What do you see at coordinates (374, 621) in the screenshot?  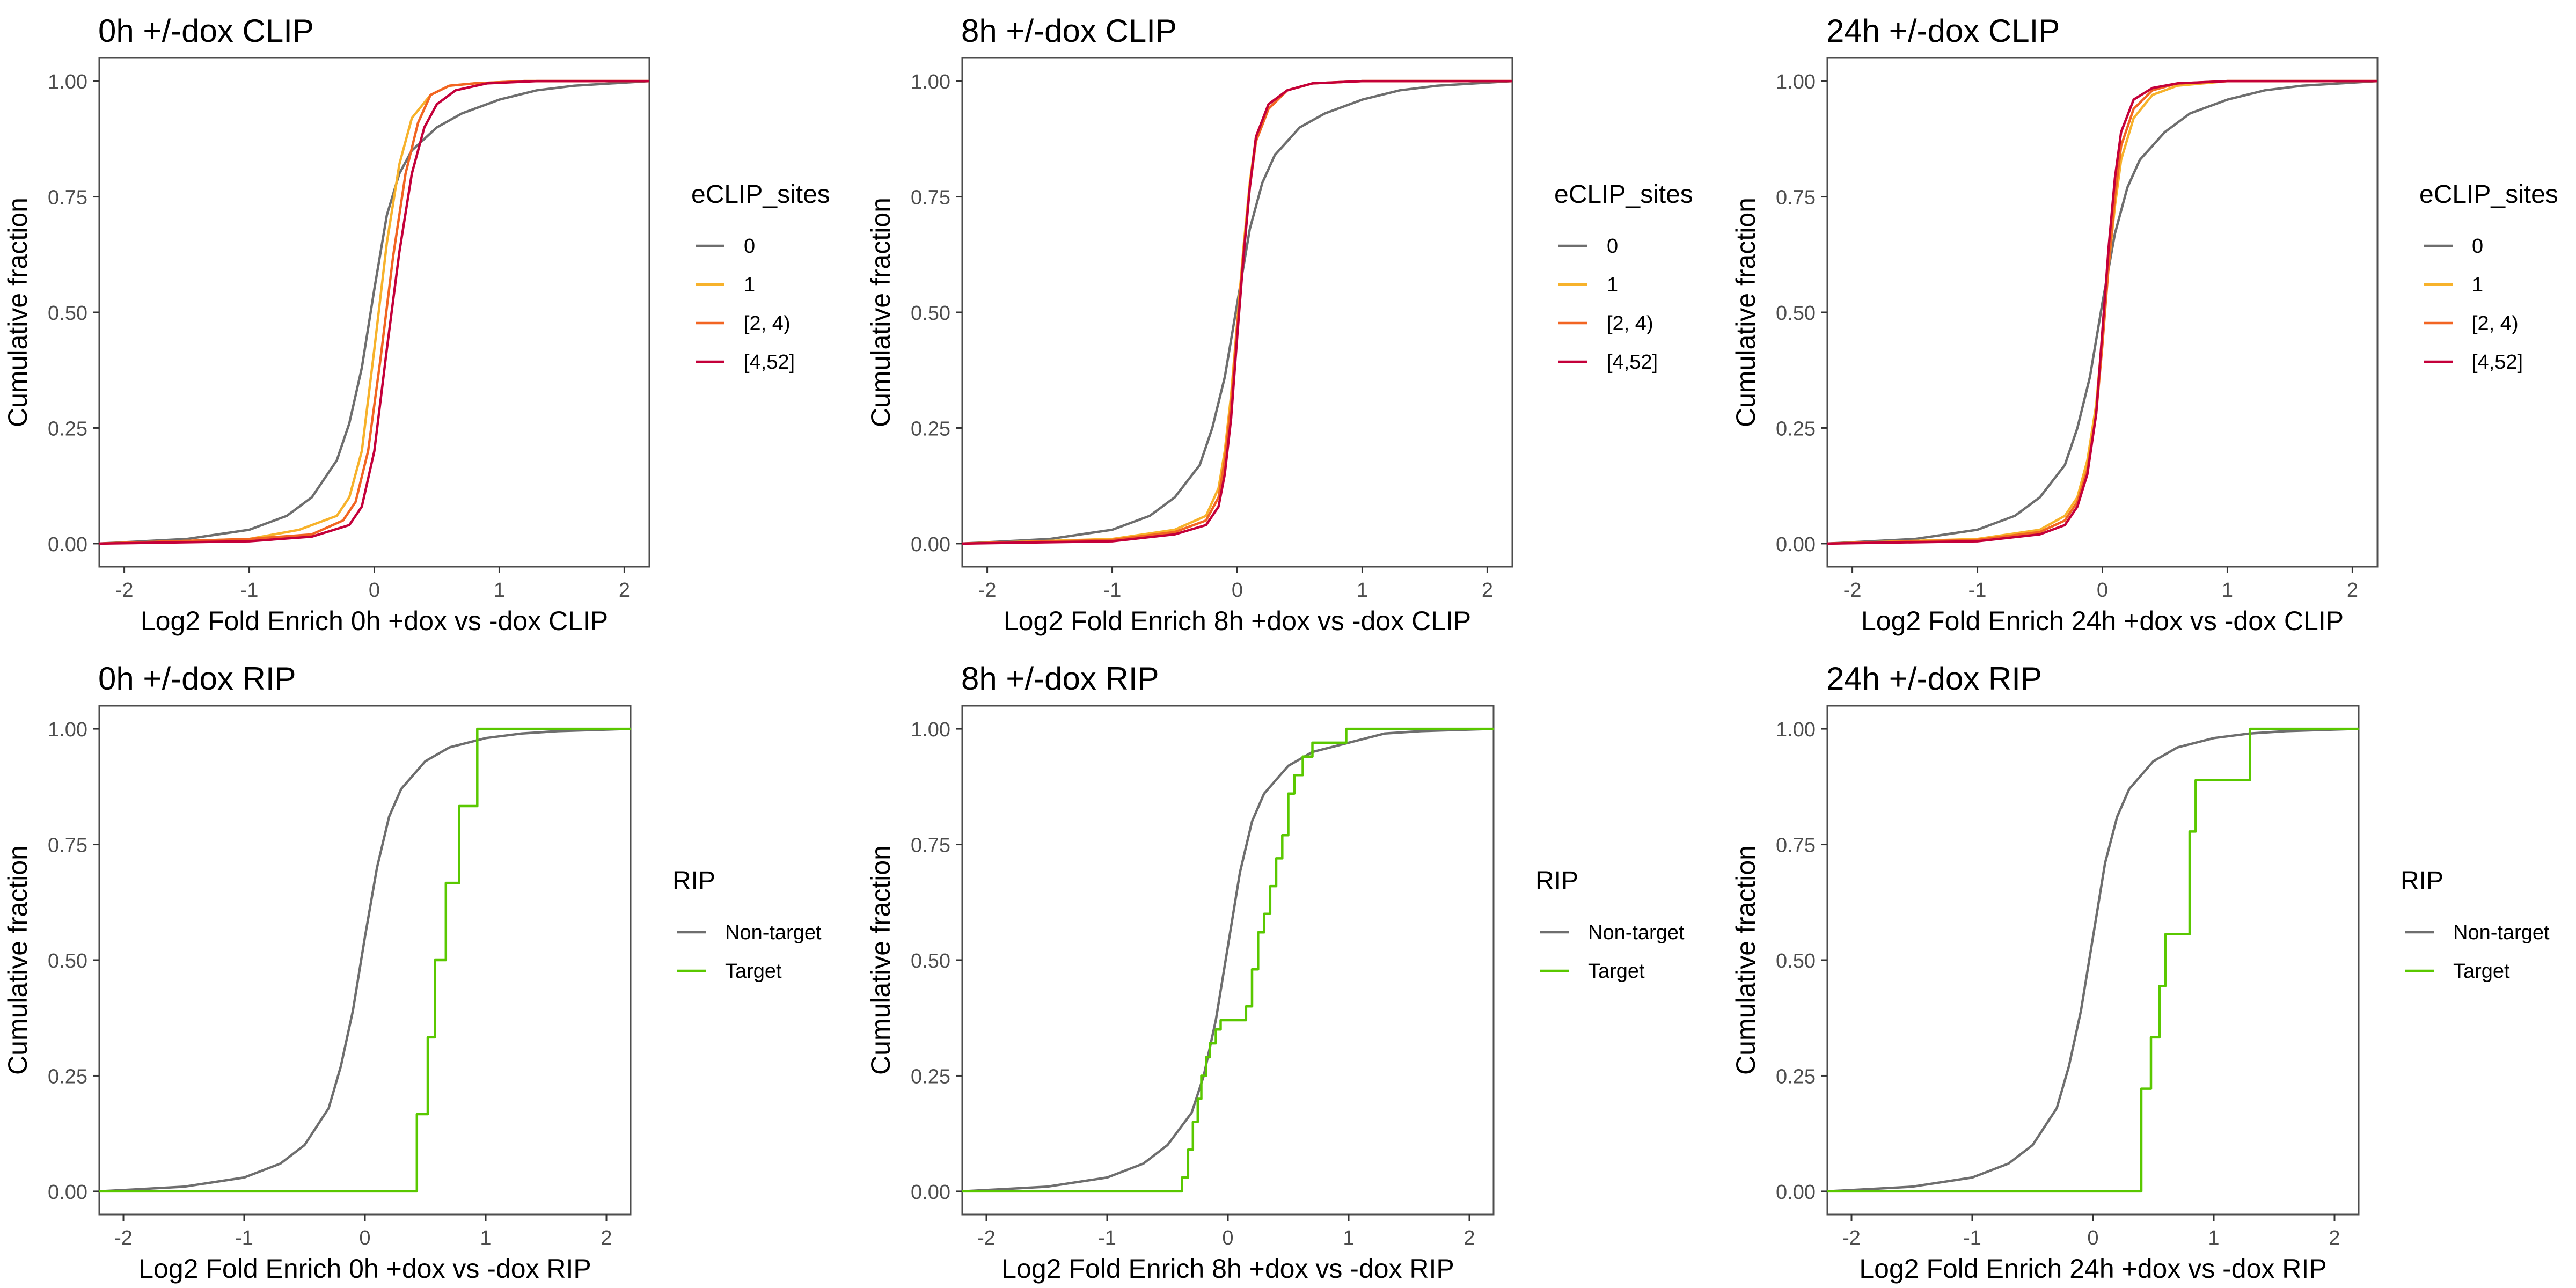 I see `x-axis-label: Log2 Fold Enrich 0h +dox vs -dox CLIP` at bounding box center [374, 621].